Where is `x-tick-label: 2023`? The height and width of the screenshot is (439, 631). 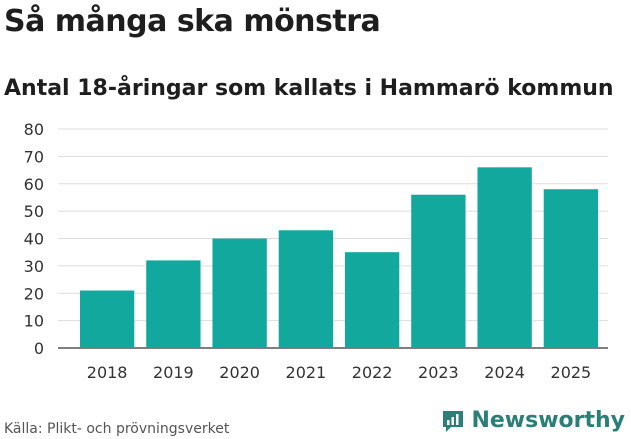
x-tick-label: 2023 is located at coordinates (438, 372).